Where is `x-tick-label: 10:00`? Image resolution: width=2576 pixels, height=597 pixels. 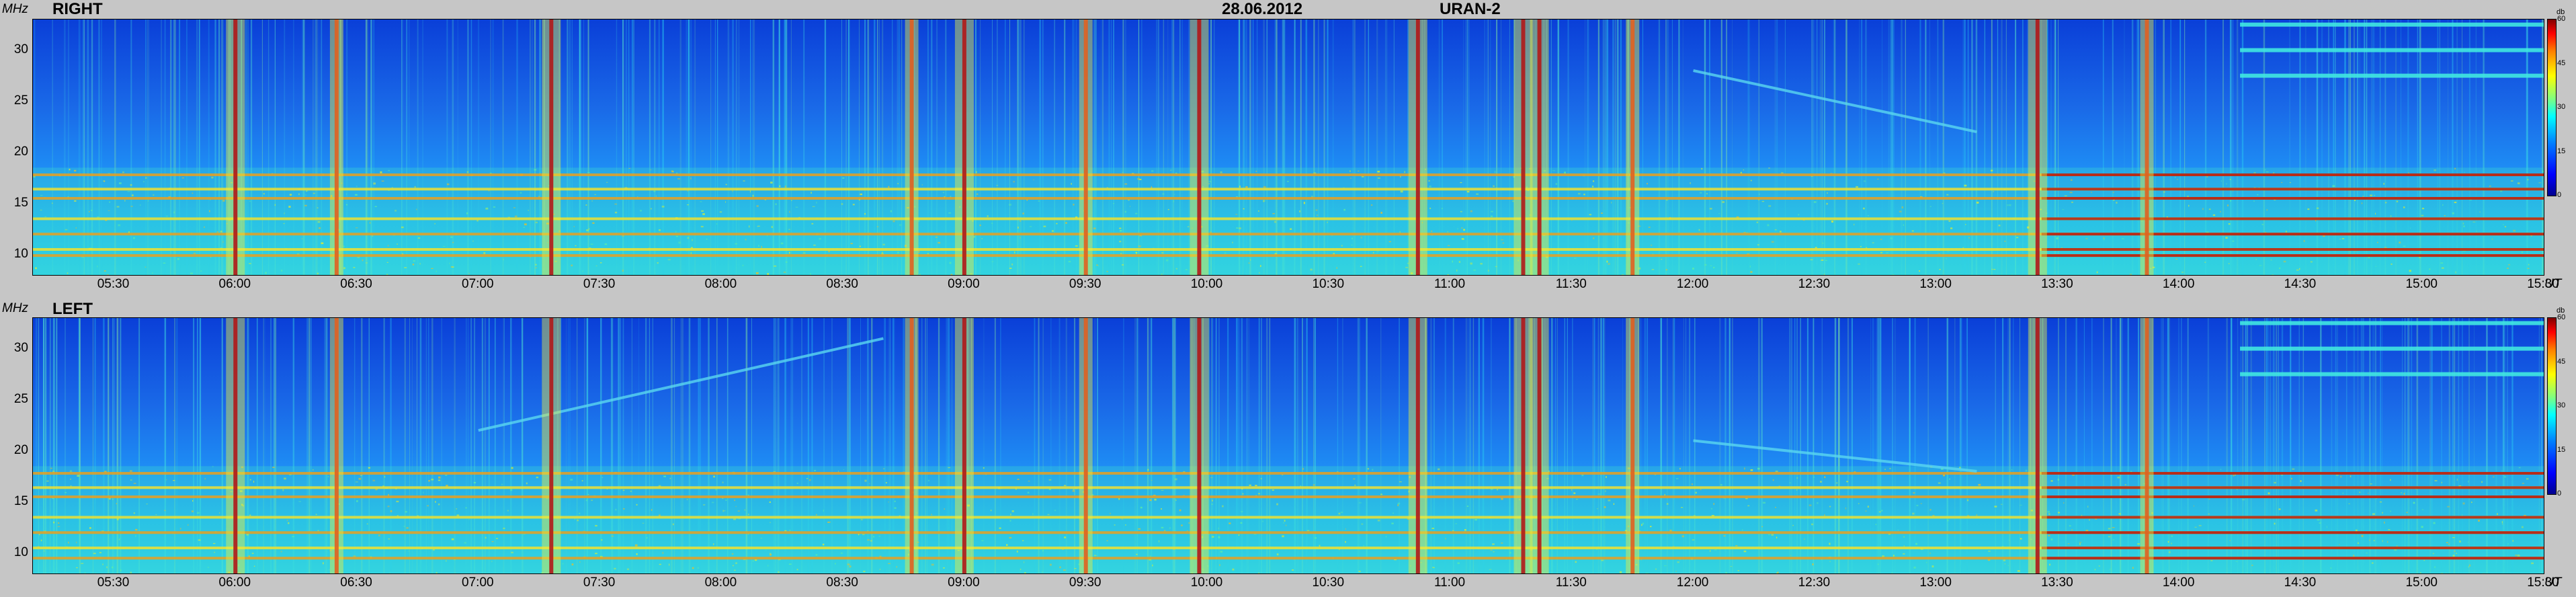
x-tick-label: 10:00 is located at coordinates (1206, 582).